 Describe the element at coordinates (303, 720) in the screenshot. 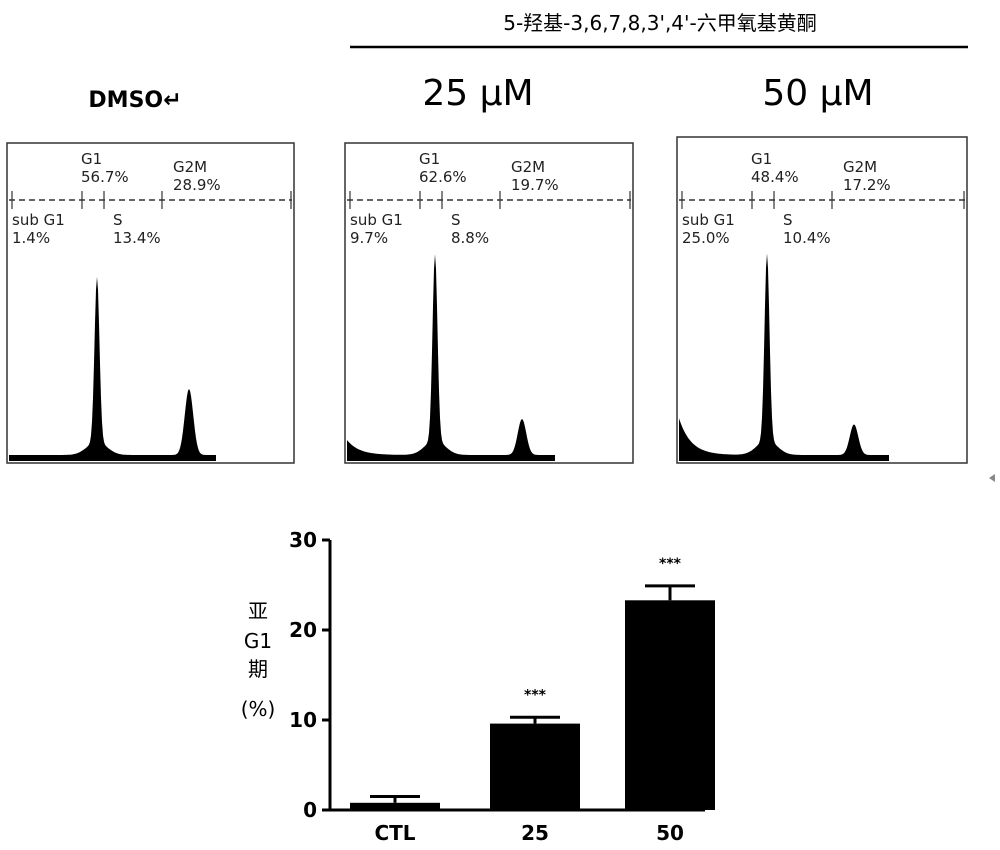

I see `y-tick-label: 10` at that location.